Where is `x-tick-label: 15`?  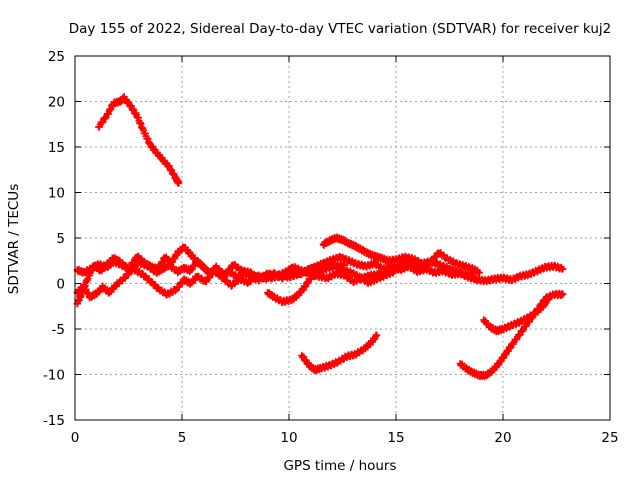 x-tick-label: 15 is located at coordinates (395, 438).